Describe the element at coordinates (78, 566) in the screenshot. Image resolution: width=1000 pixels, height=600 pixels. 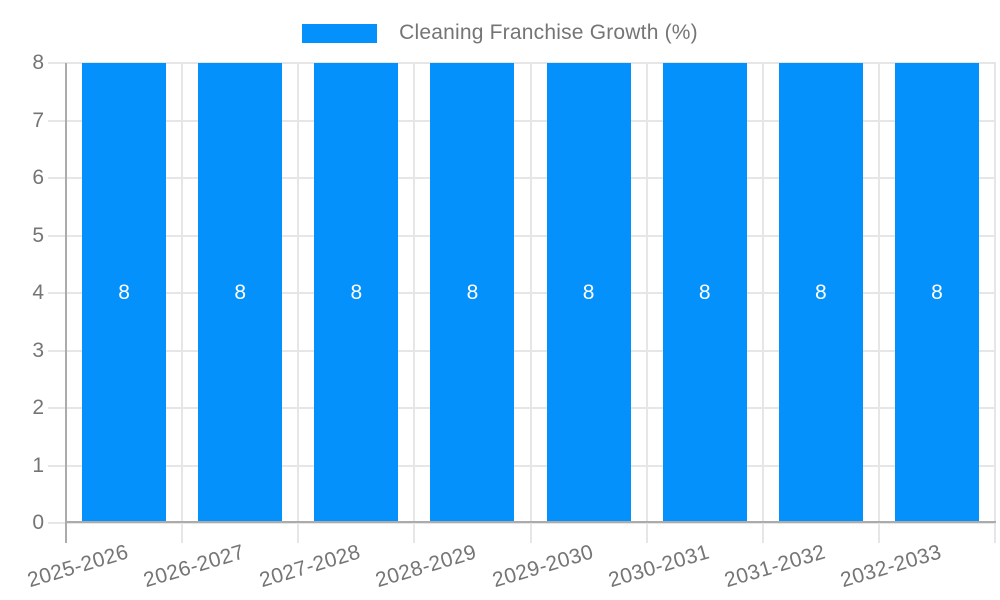
I see `x-axis-tick-label: 2025-2026` at that location.